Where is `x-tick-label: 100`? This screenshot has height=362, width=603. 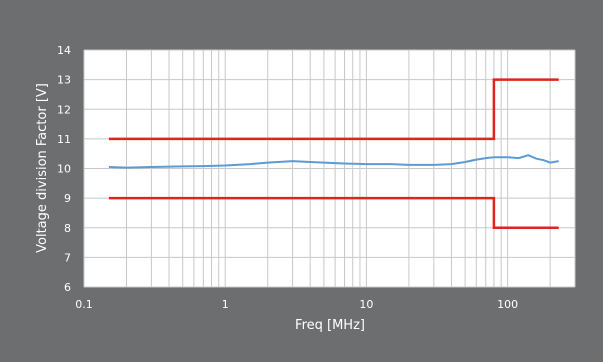 x-tick-label: 100 is located at coordinates (507, 304).